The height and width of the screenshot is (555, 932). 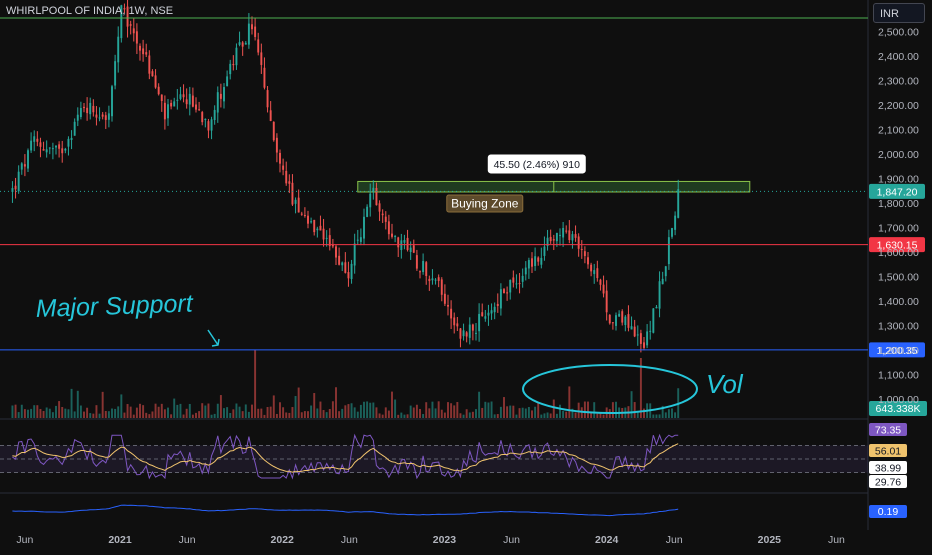 I want to click on symbol-title: WHIRLPOOL OF INDIA, 1W, NSE, so click(x=90, y=11).